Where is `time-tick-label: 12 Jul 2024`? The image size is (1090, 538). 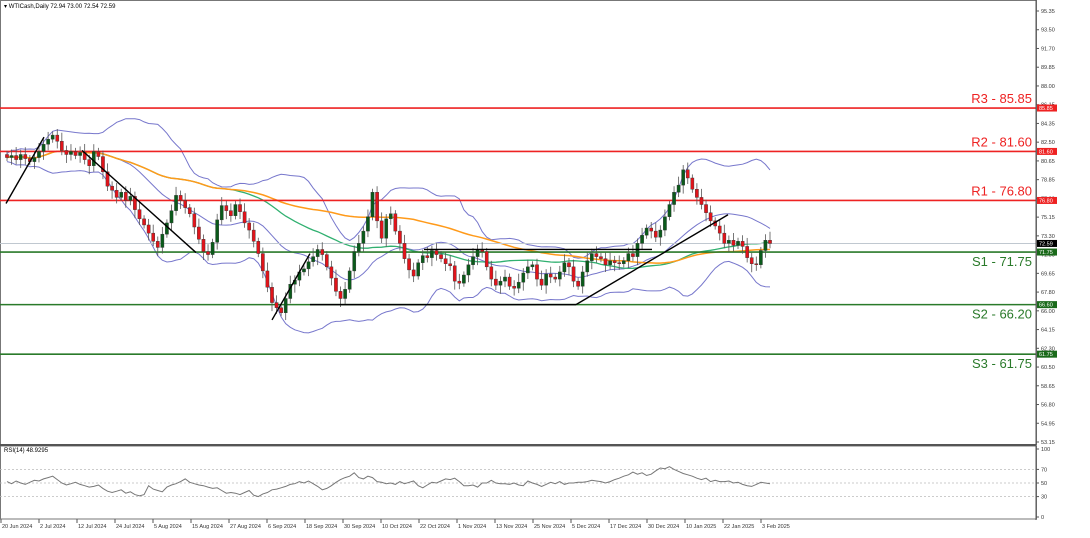 time-tick-label: 12 Jul 2024 is located at coordinates (92, 527).